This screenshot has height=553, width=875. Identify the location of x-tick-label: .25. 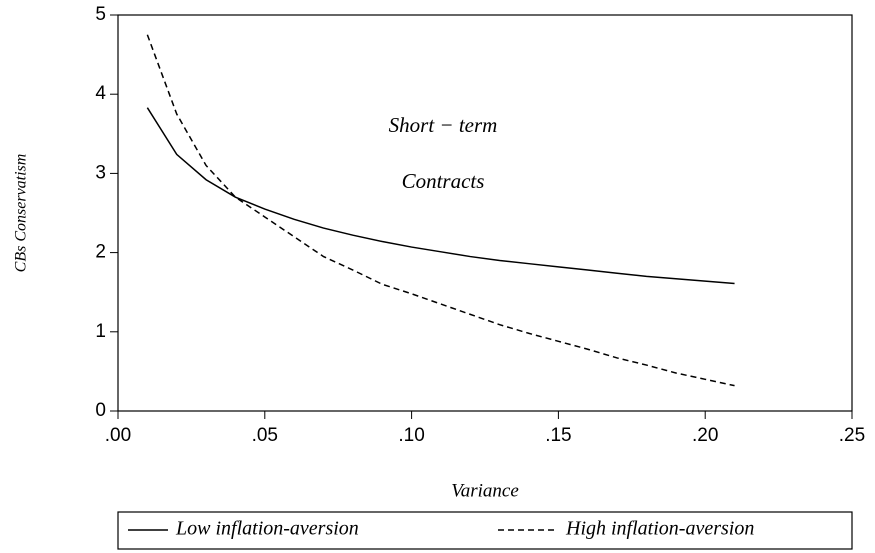
(852, 435).